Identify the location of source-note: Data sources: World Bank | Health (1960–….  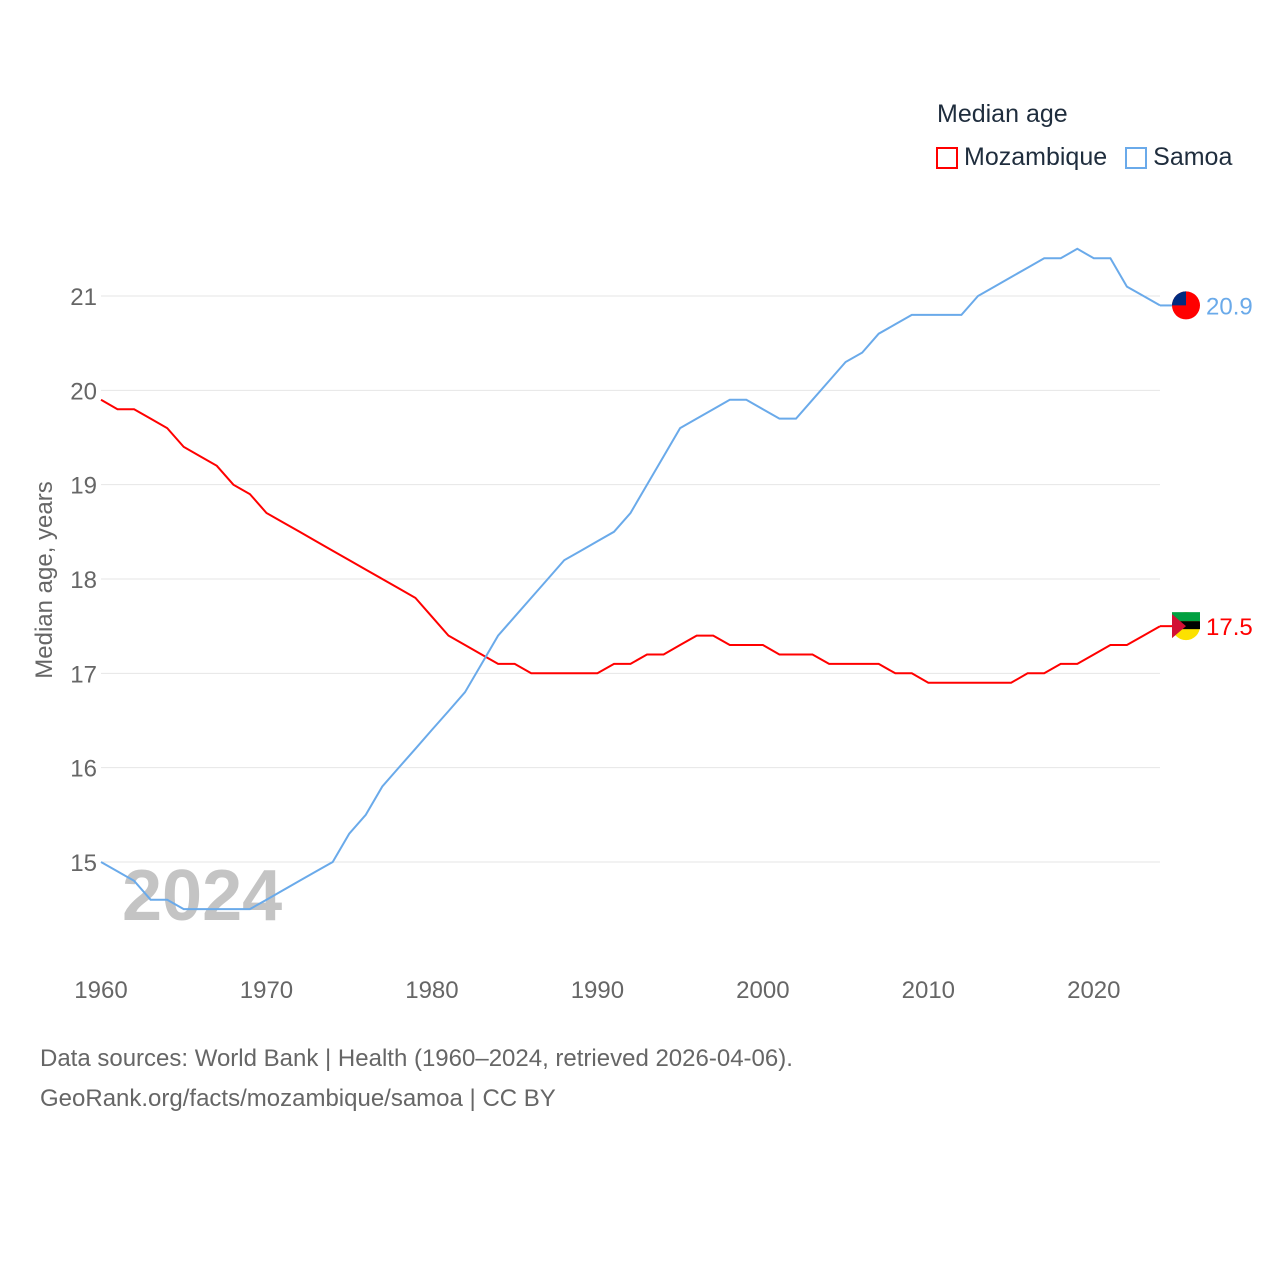
(416, 1058).